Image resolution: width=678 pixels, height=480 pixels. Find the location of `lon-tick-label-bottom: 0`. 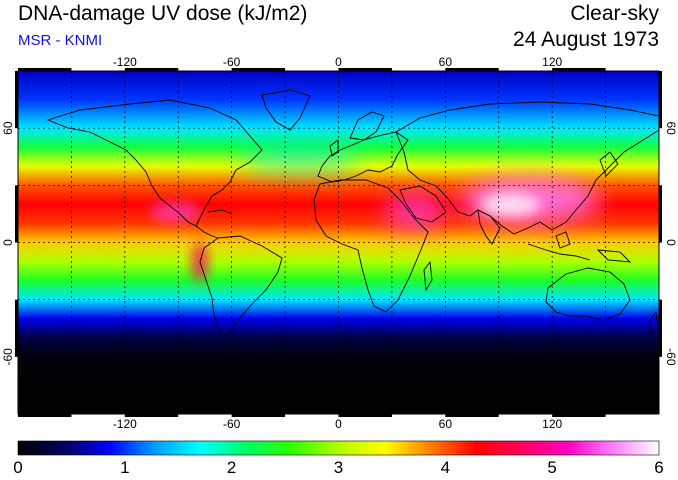

lon-tick-label-bottom: 0 is located at coordinates (338, 424).